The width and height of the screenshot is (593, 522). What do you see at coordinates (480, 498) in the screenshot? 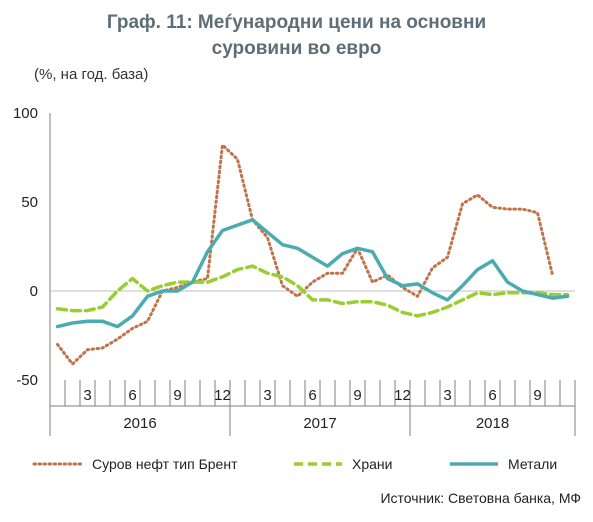
I see `source-note: Источник: Световна банка, МФ` at bounding box center [480, 498].